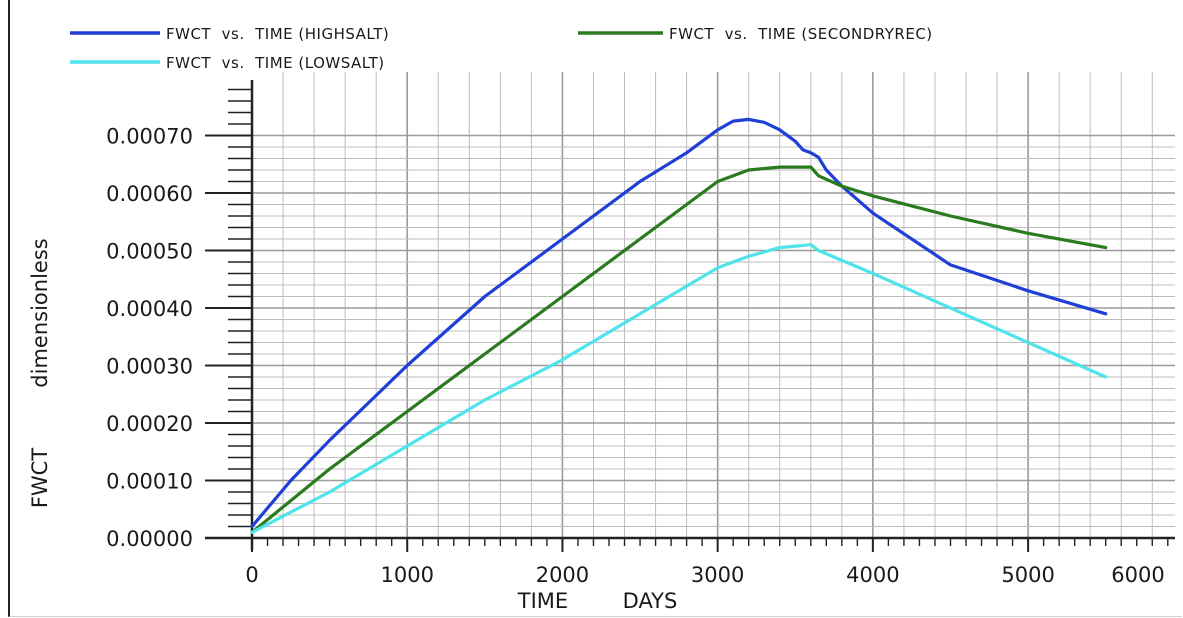  I want to click on x-tick-label: 3000, so click(717, 575).